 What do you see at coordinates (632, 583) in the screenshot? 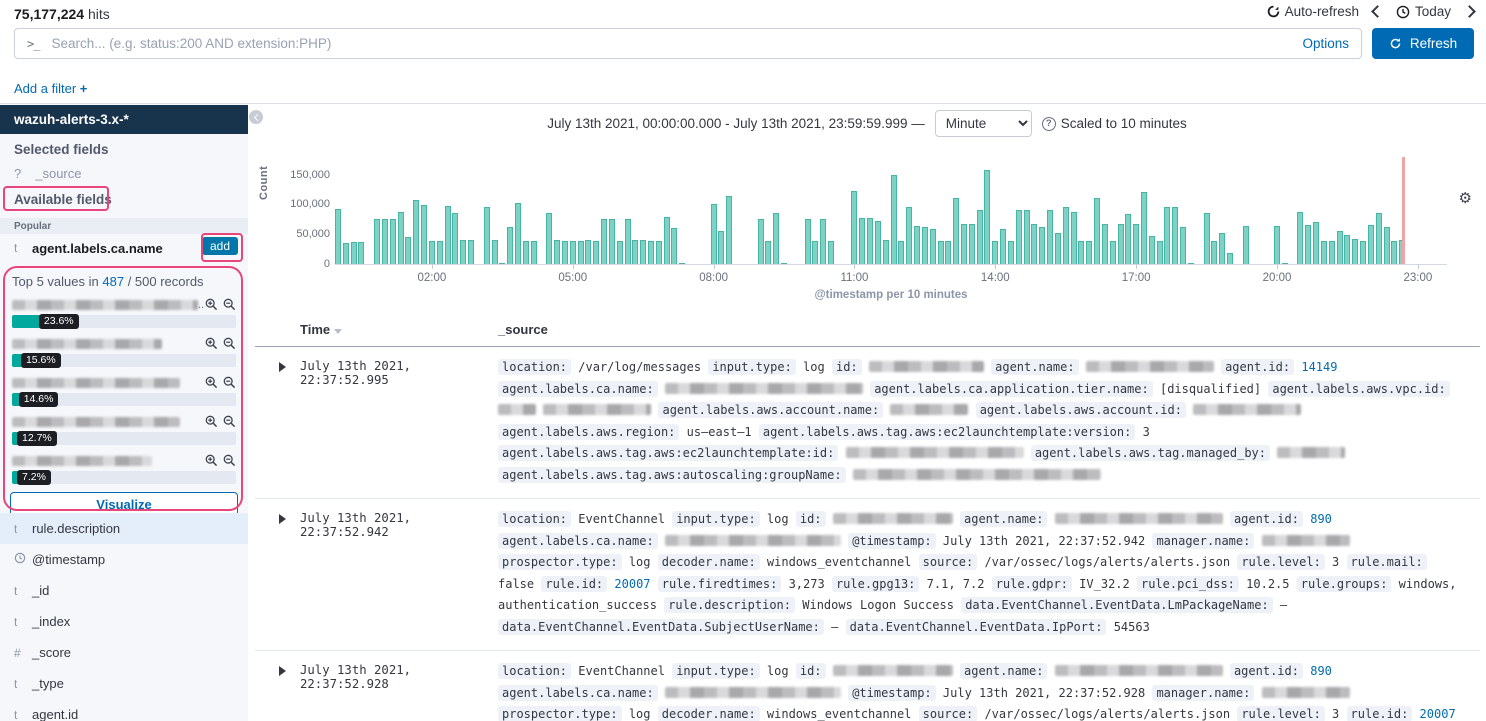
I see `field-value-link: 20007` at bounding box center [632, 583].